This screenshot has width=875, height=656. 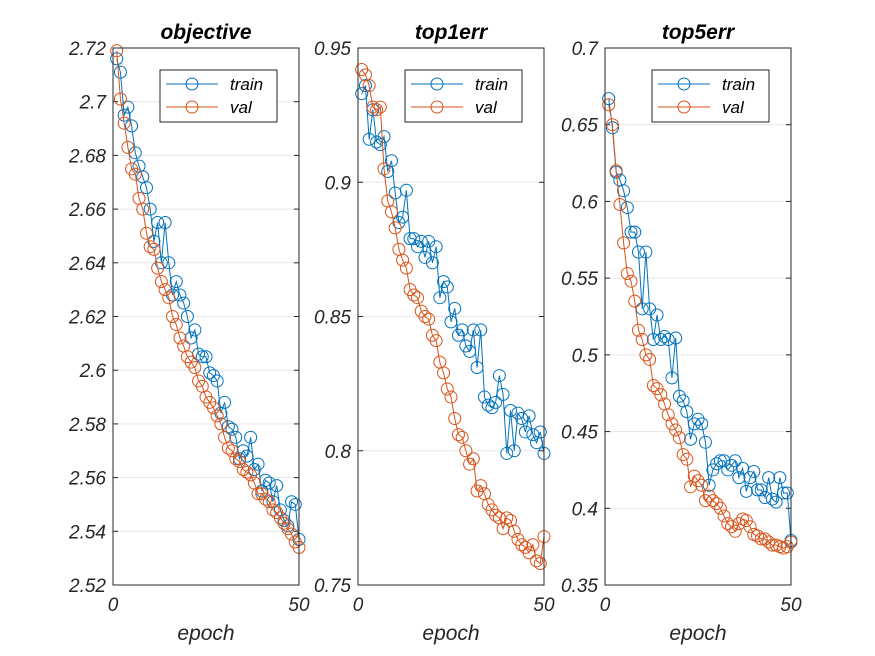 I want to click on objective-legend-marker-train, so click(x=192, y=84).